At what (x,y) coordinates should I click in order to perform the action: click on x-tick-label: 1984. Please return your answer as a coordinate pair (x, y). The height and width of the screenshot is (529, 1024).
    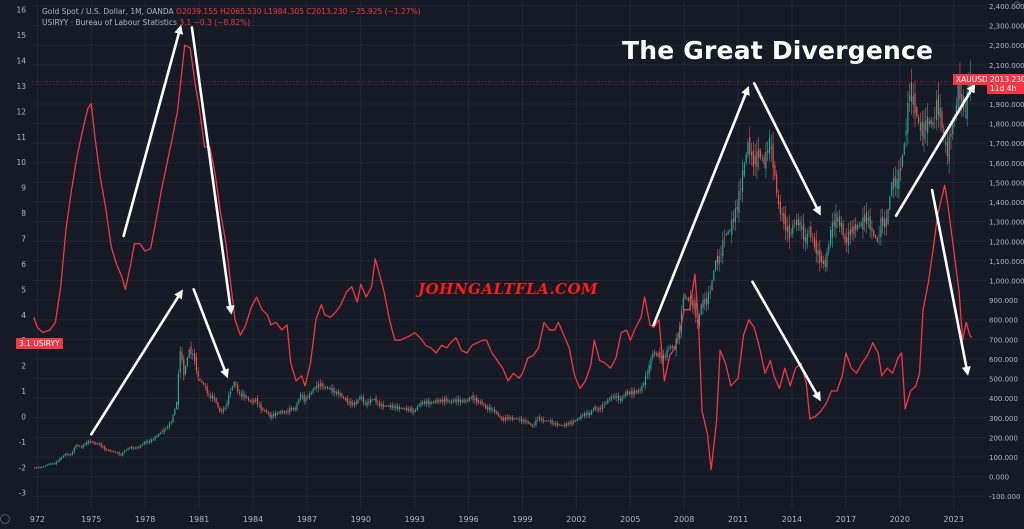
    Looking at the image, I should click on (253, 519).